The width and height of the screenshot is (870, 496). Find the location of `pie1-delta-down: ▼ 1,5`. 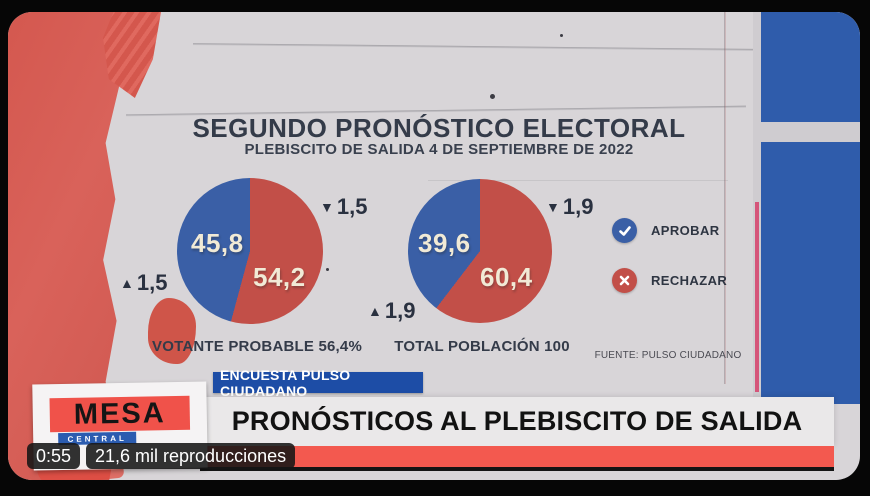

pie1-delta-down: ▼ 1,5 is located at coordinates (343, 207).